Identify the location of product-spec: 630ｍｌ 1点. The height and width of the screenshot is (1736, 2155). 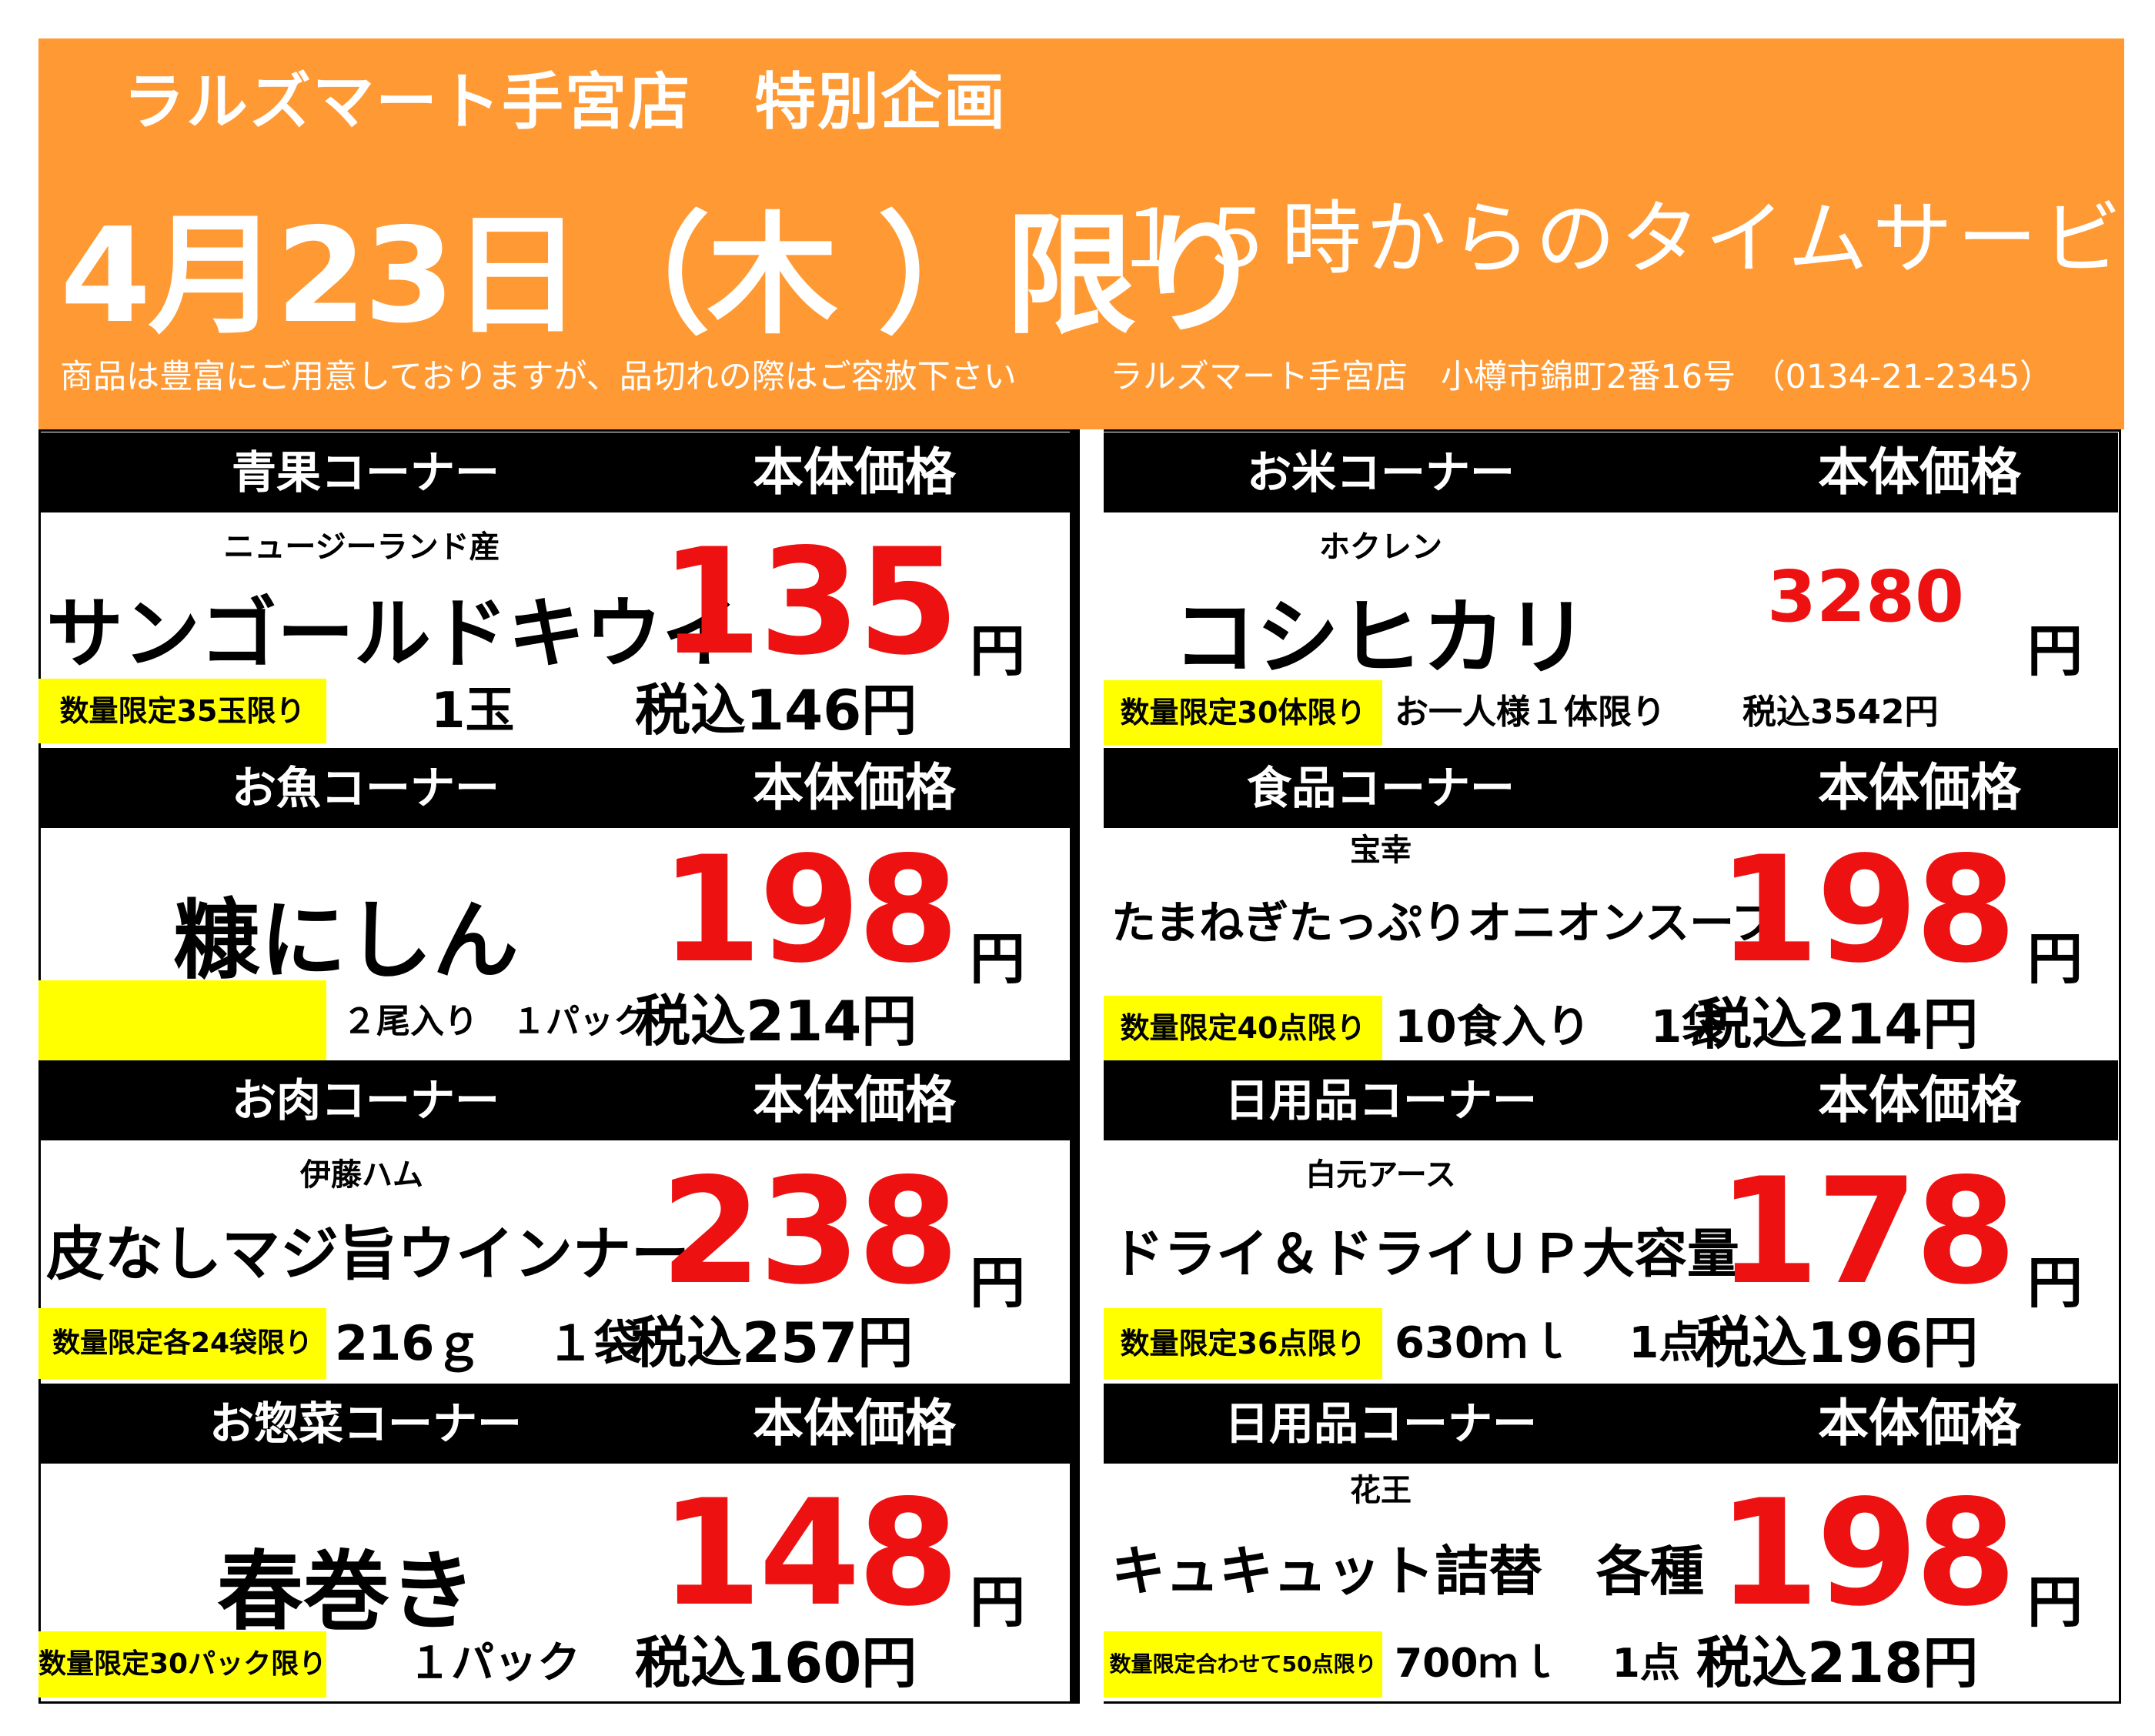
(1548, 1343).